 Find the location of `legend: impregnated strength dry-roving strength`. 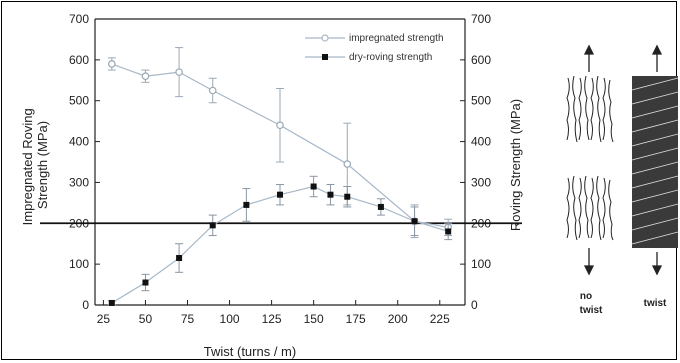

legend: impregnated strength dry-roving strength is located at coordinates (374, 48).